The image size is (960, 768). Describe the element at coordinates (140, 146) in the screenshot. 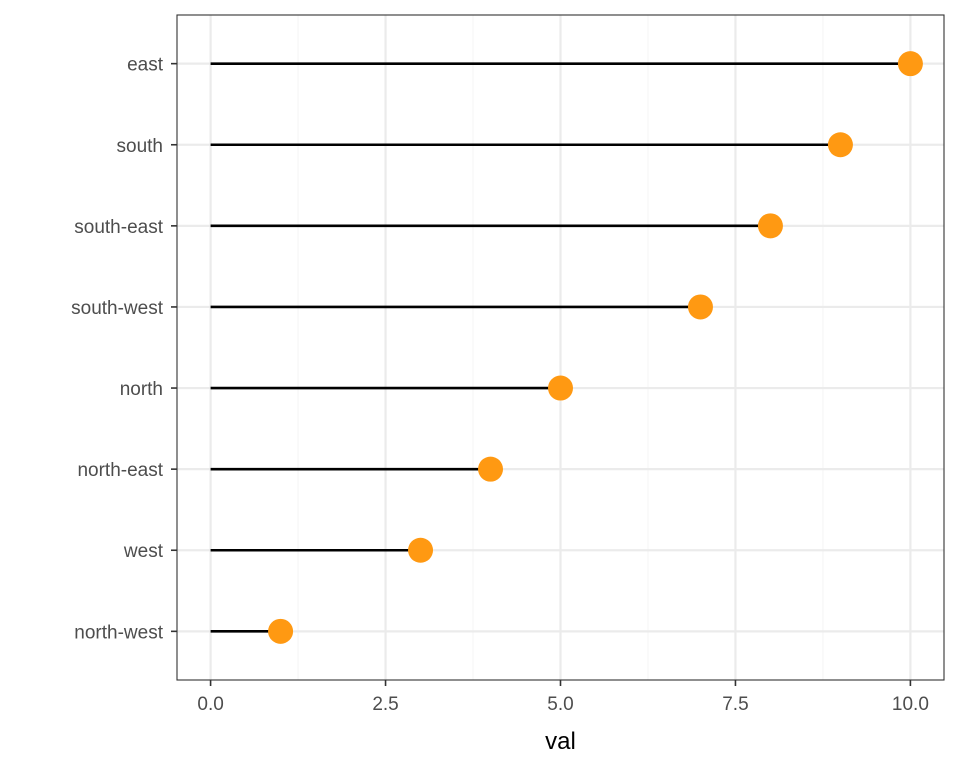

I see `y-tick-label-south: south` at that location.